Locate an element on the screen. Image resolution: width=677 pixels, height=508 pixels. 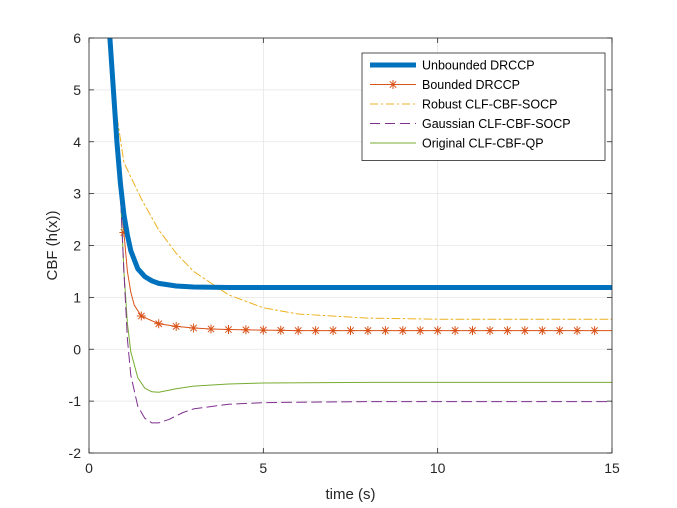
legend-label: Original CLF-CBF-QP is located at coordinates (483, 144).